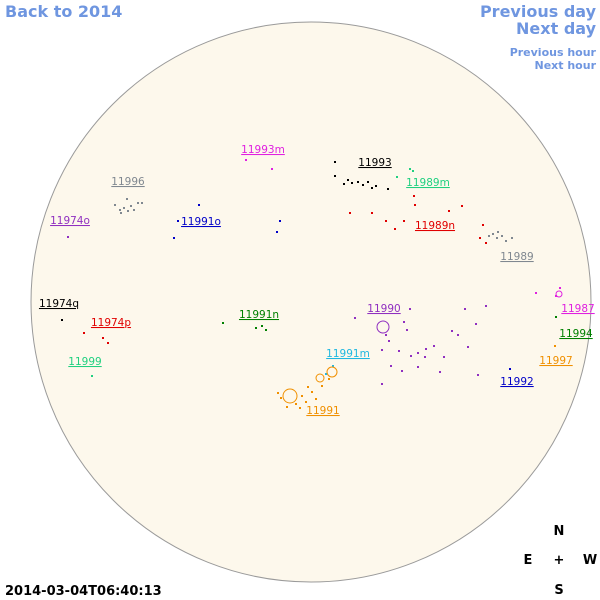 The image size is (600, 600). Describe the element at coordinates (555, 361) in the screenshot. I see `region-label: 11997` at that location.